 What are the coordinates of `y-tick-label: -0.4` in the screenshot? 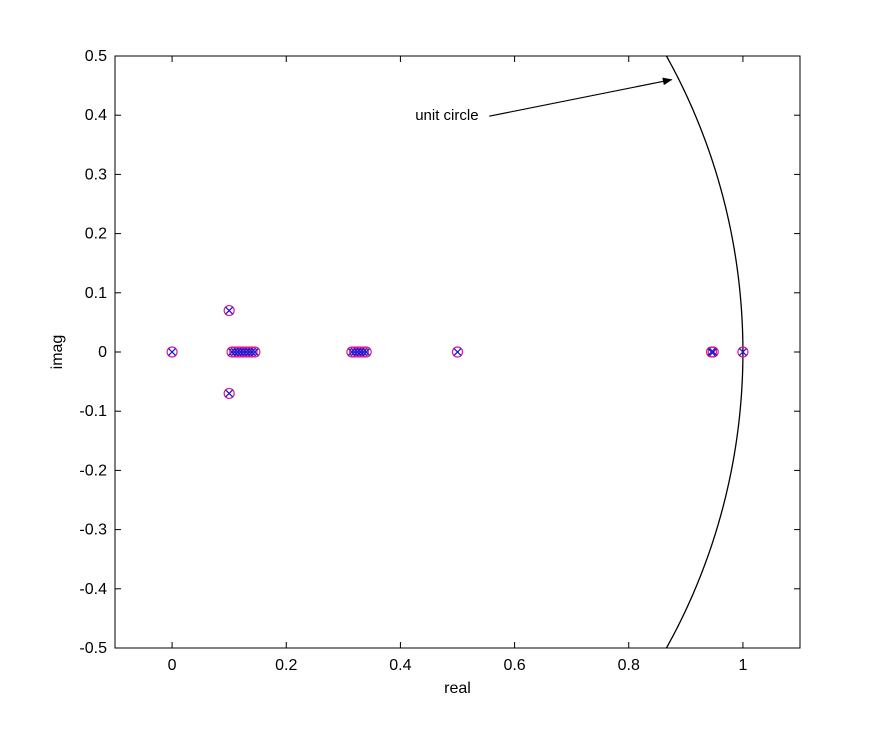 It's located at (93, 589).